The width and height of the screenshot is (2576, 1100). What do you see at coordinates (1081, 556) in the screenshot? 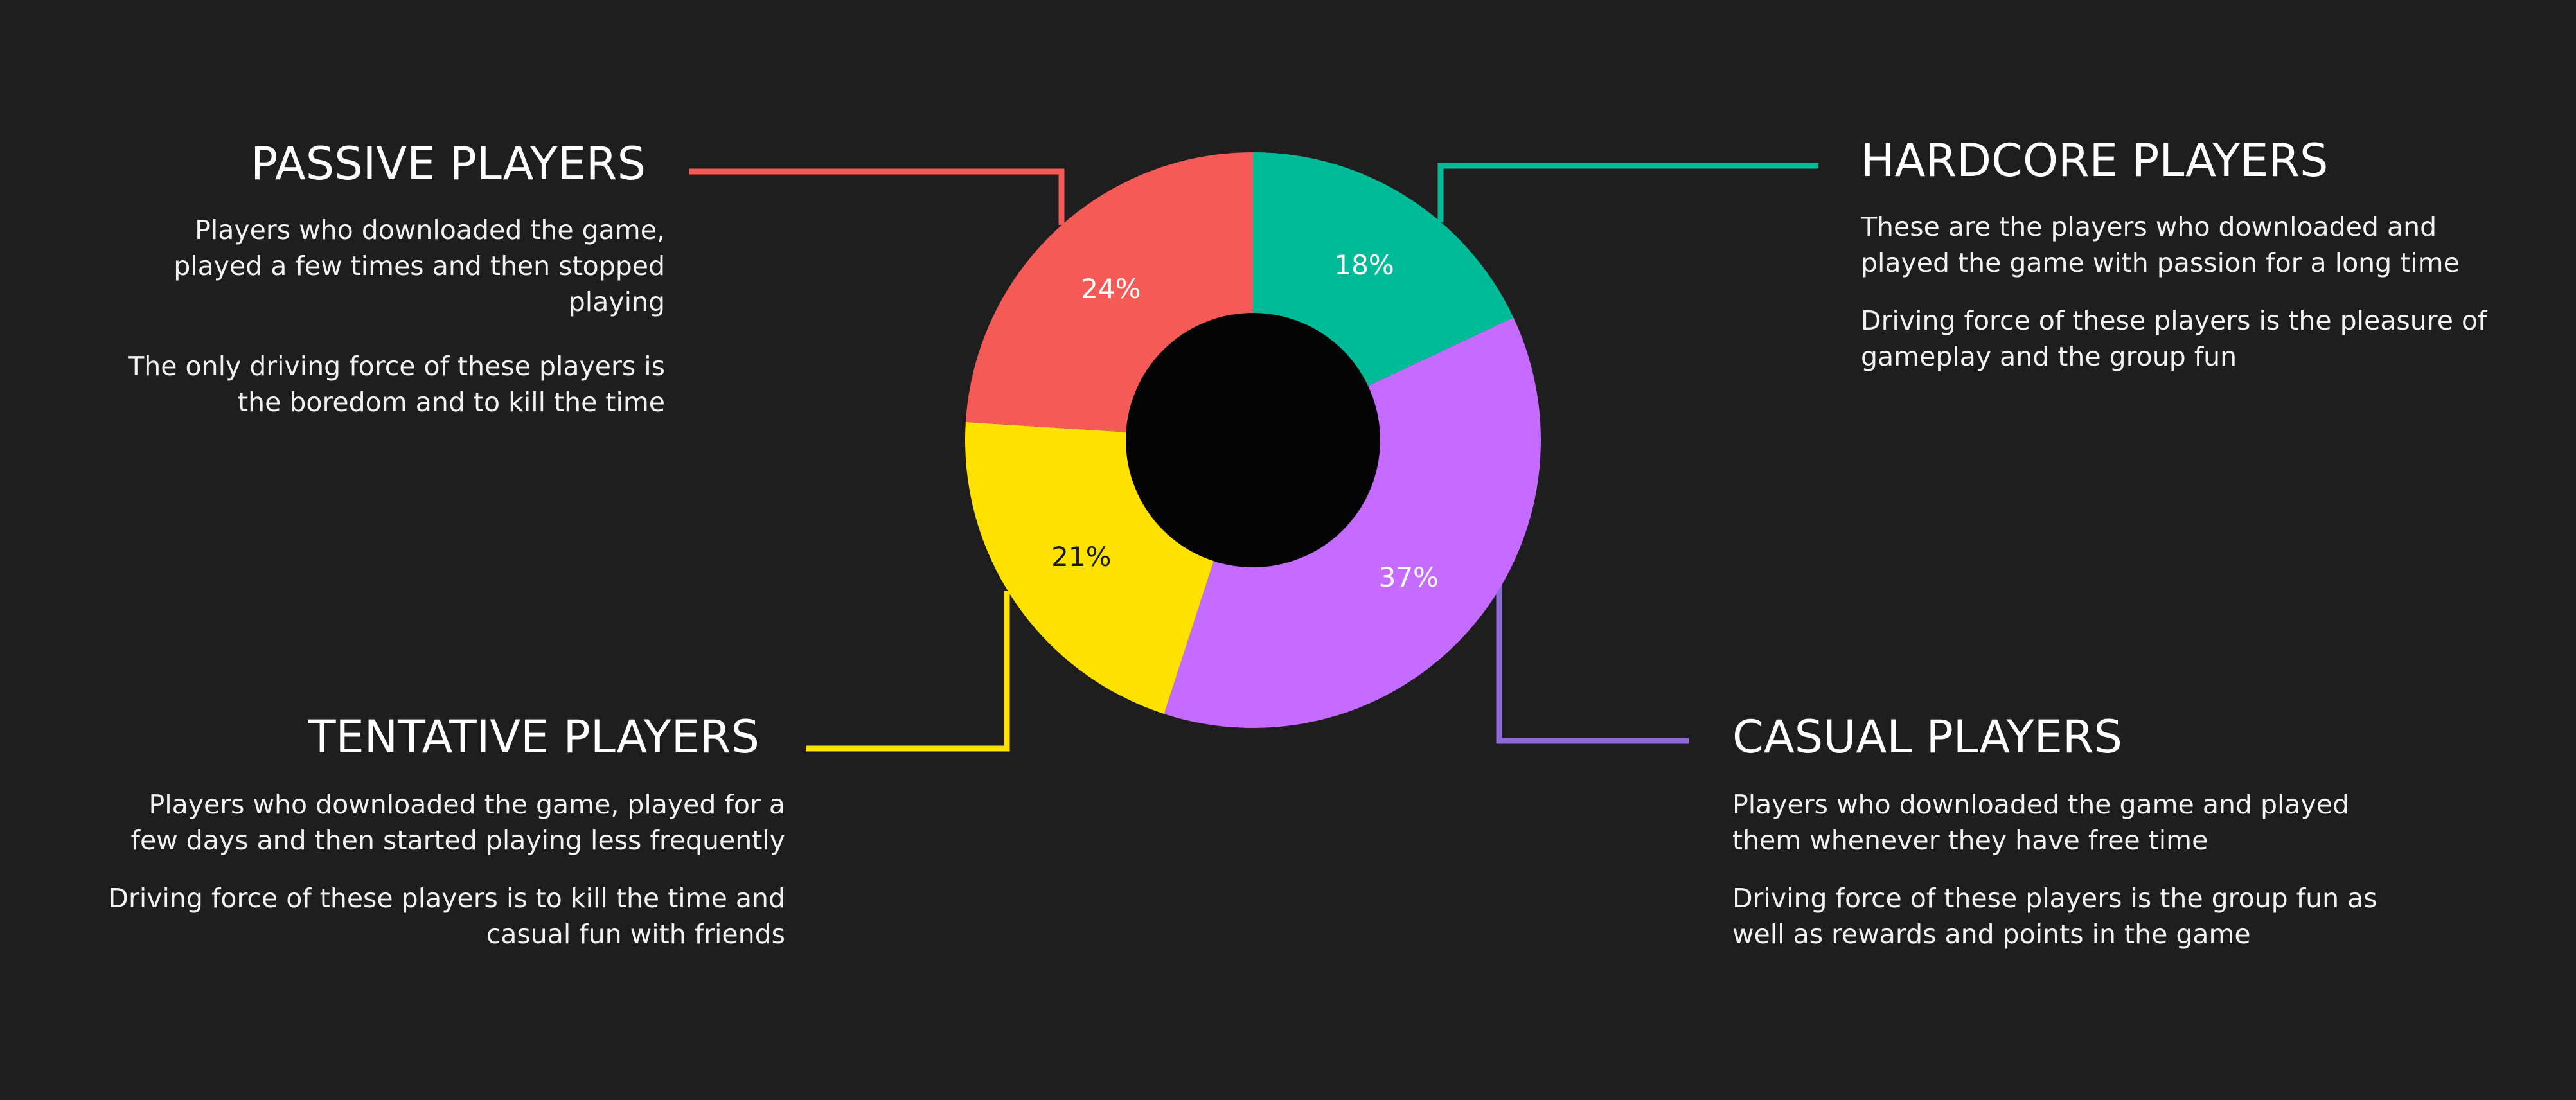
I see `donut-label-tentative: 21%` at bounding box center [1081, 556].